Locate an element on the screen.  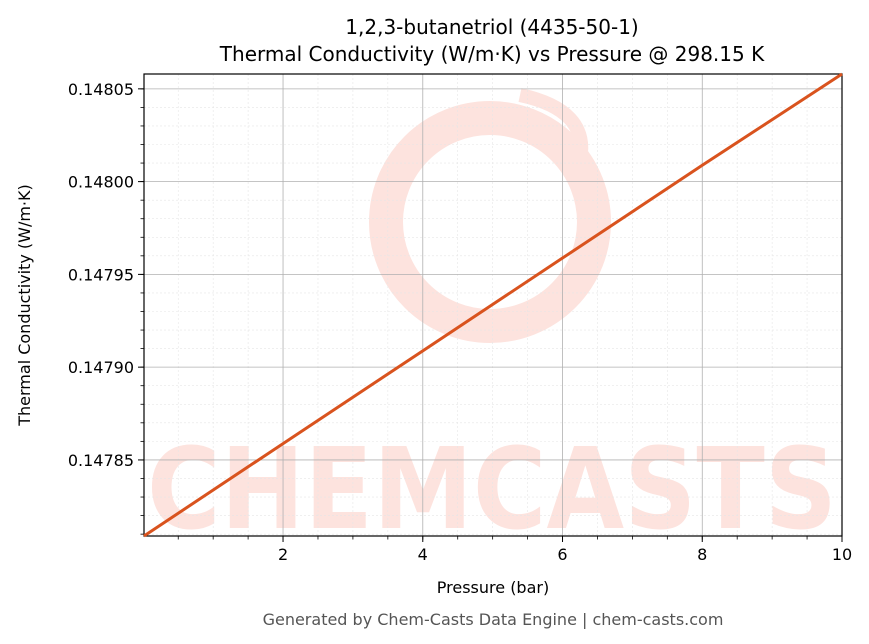
x-axis-label: Pressure (bar) is located at coordinates (493, 587).